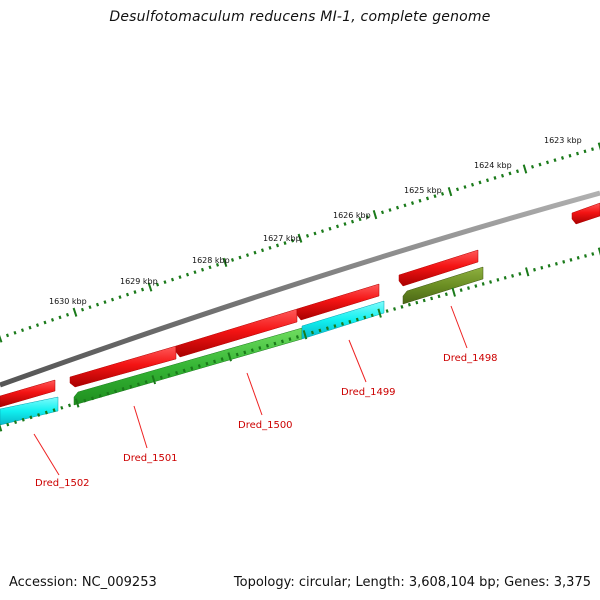 The width and height of the screenshot is (600, 600). What do you see at coordinates (211, 260) in the screenshot?
I see `scale-label: 1628 kbp` at bounding box center [211, 260].